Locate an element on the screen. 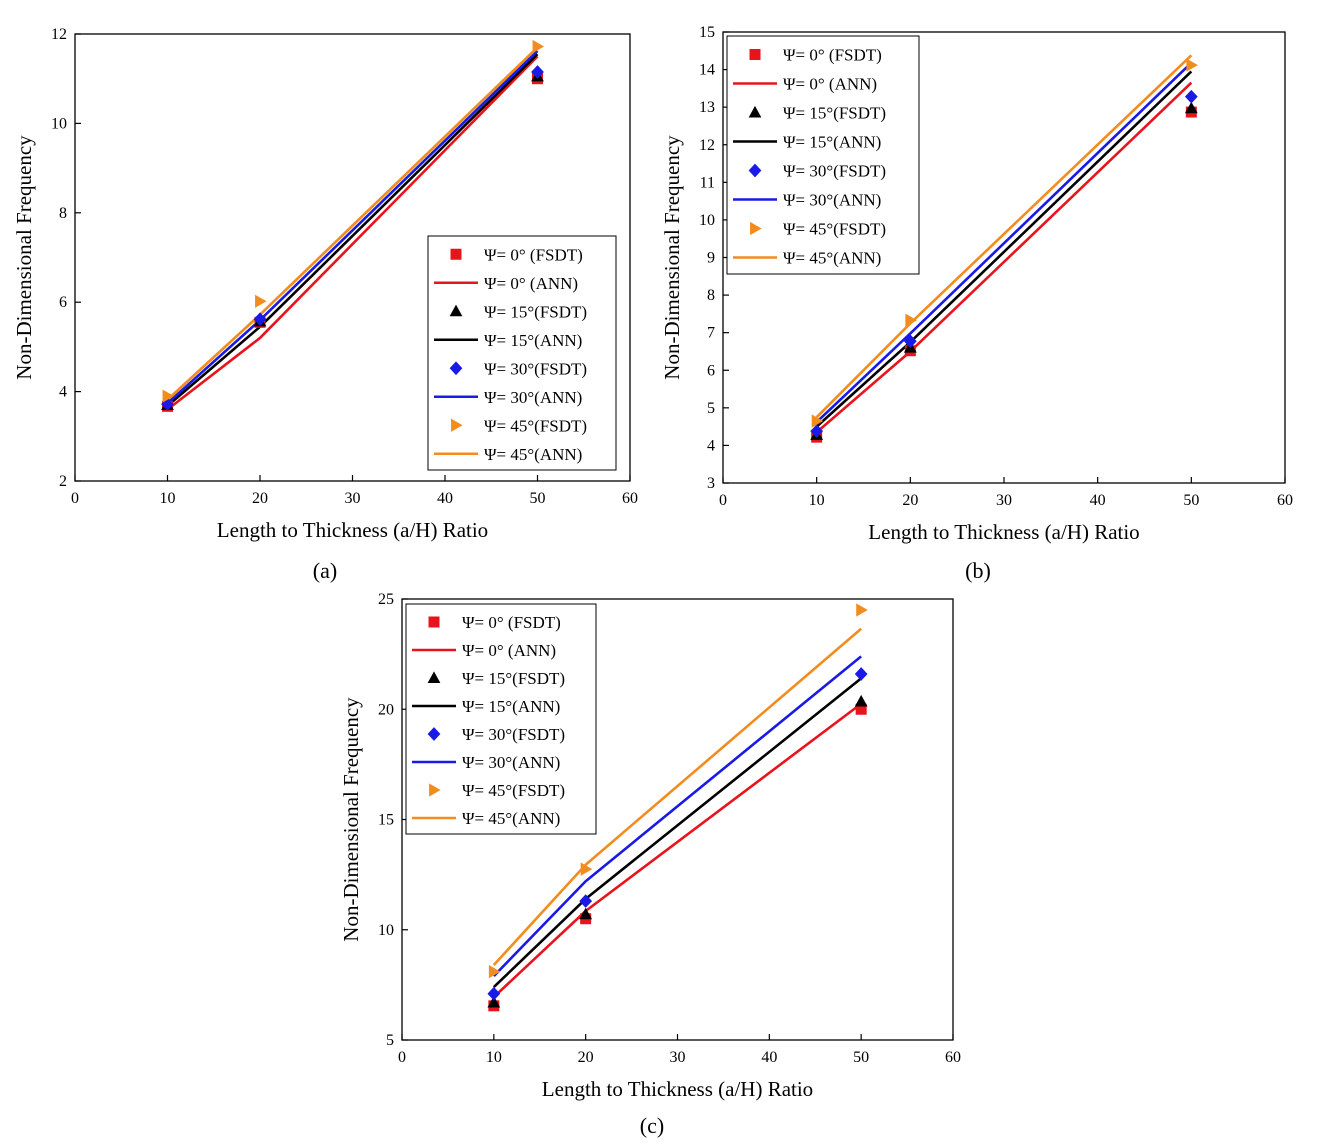 This screenshot has height=1147, width=1319. y-tick-label: 4 is located at coordinates (63, 392).